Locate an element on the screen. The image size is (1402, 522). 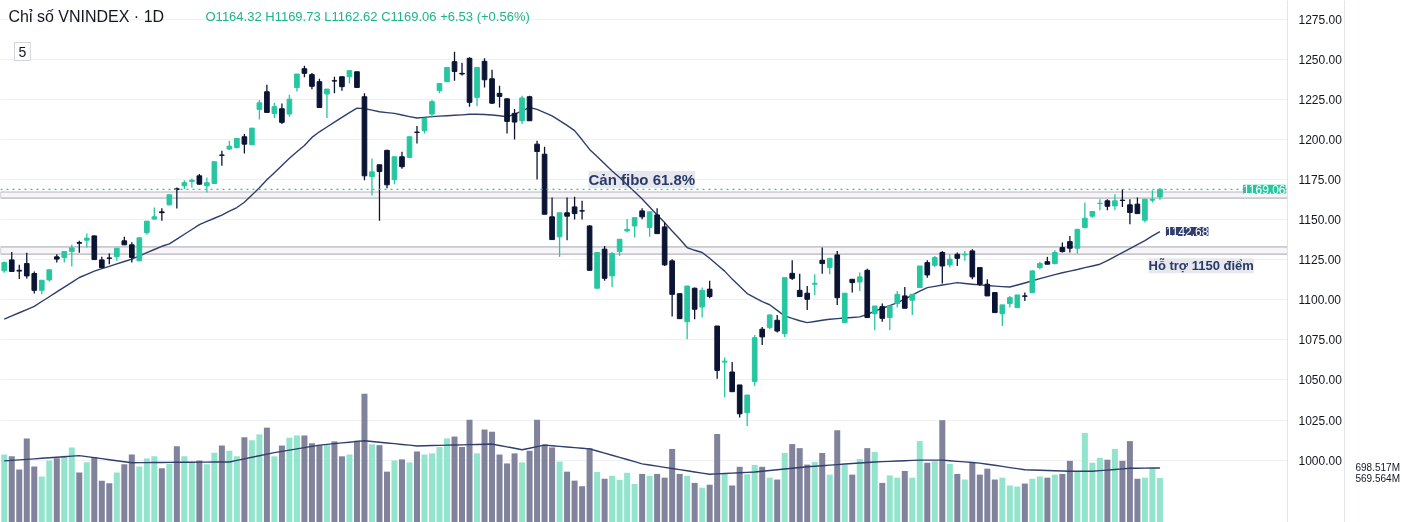
y-tick-label: 1025.00 is located at coordinates (1320, 420).